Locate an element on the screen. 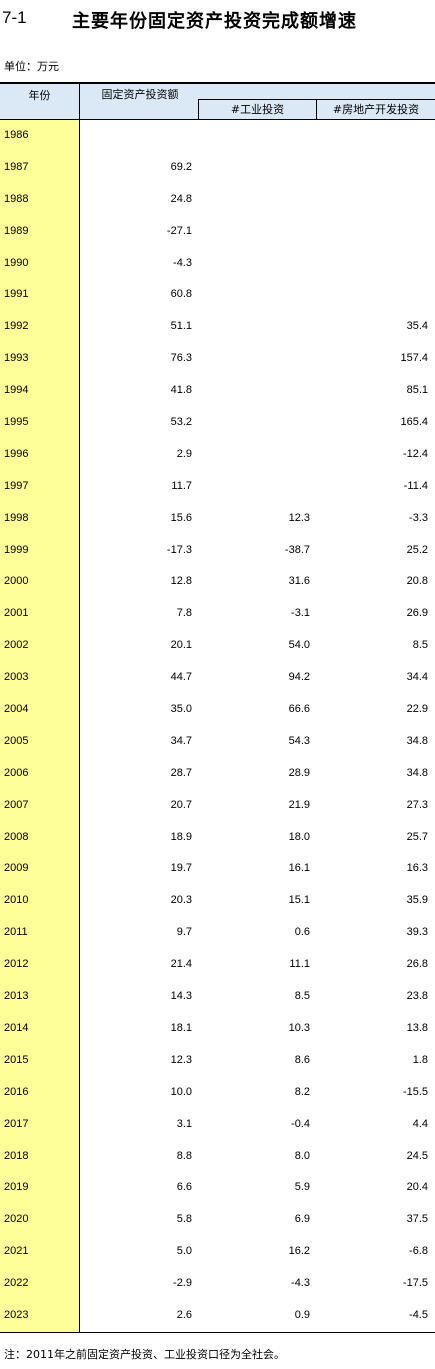 This screenshot has height=1369, width=435. table-row: 2023 2.6 0.9 -4.5 is located at coordinates (217, 1315).